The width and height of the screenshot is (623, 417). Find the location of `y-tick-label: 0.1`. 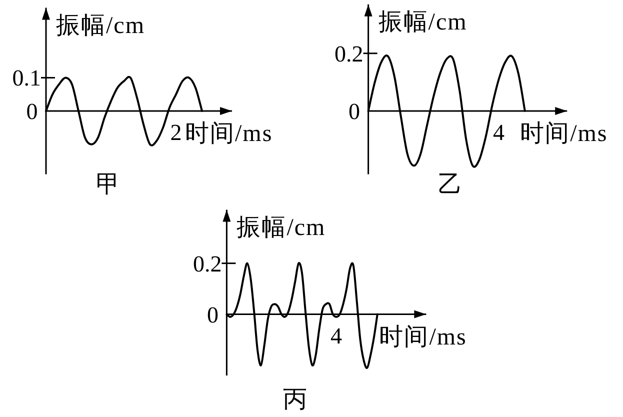

y-tick-label: 0.1 is located at coordinates (26, 78).